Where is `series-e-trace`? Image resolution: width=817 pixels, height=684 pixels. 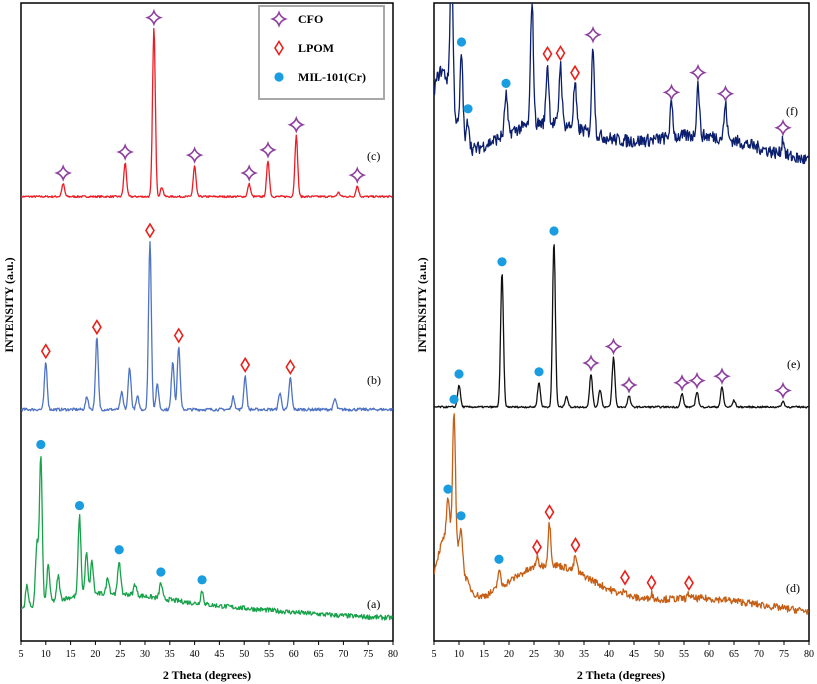
series-e-trace is located at coordinates (621, 326).